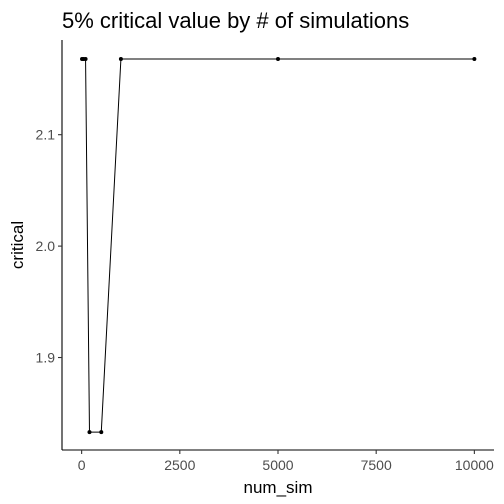  What do you see at coordinates (82, 465) in the screenshot?
I see `x-tick-label: 0` at bounding box center [82, 465].